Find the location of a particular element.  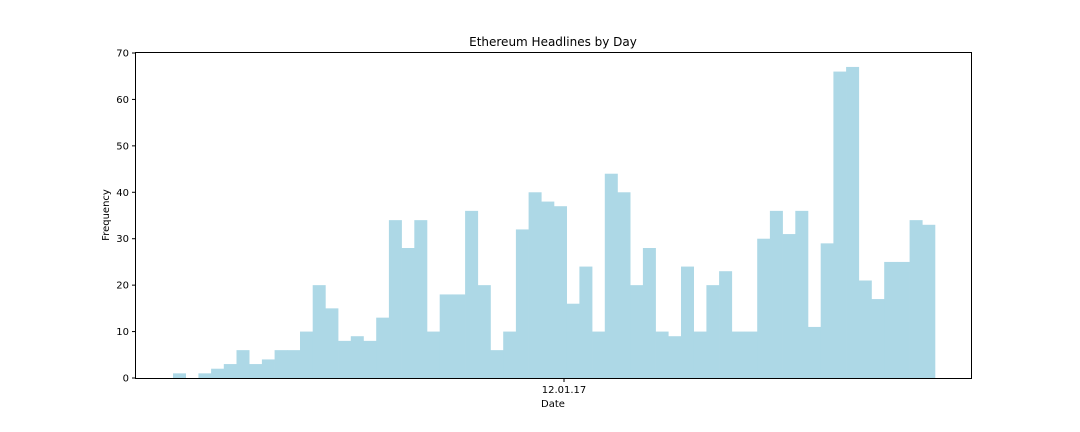

x-axis-ticks: 12.01.17 is located at coordinates (564, 387).